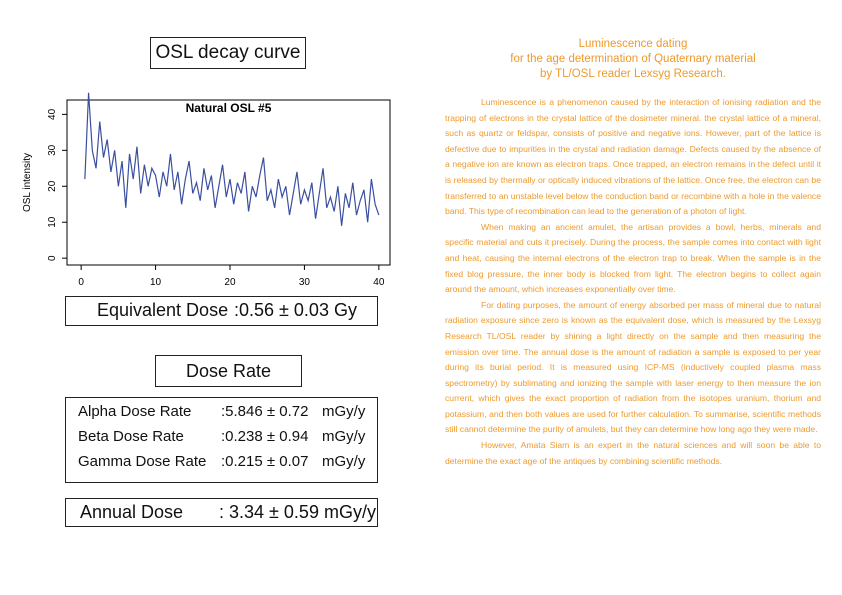  What do you see at coordinates (379, 282) in the screenshot?
I see `x-tick-label: 40` at bounding box center [379, 282].